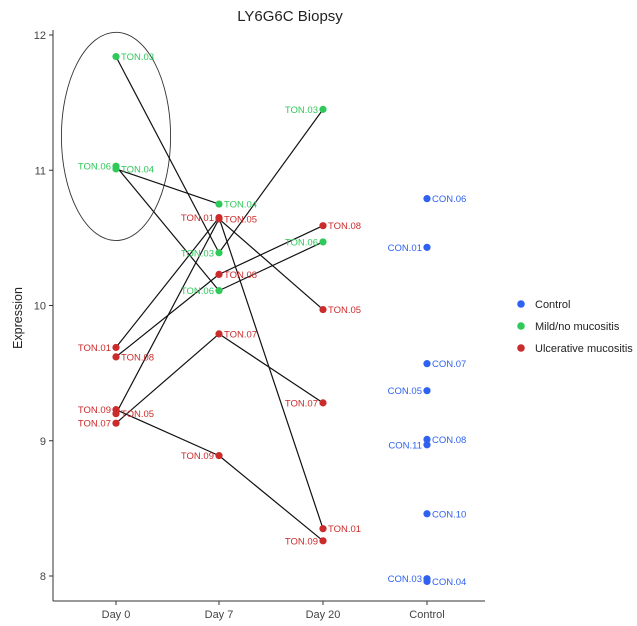 This screenshot has width=637, height=626. I want to click on highlight-ellipse, so click(116, 136).